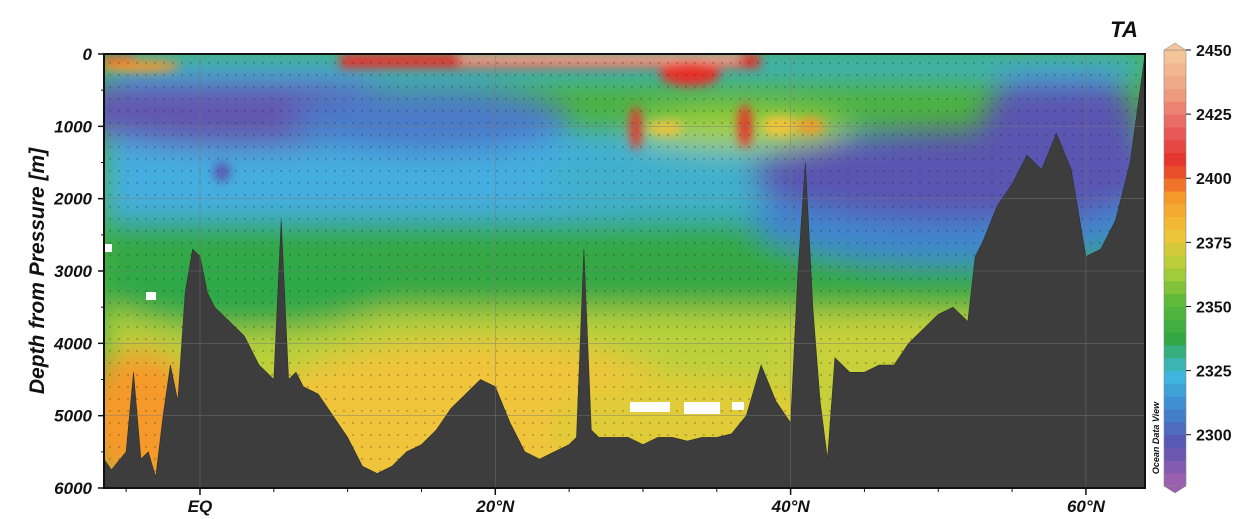  Describe the element at coordinates (1156, 437) in the screenshot. I see `watermark: Ocean Data View` at that location.